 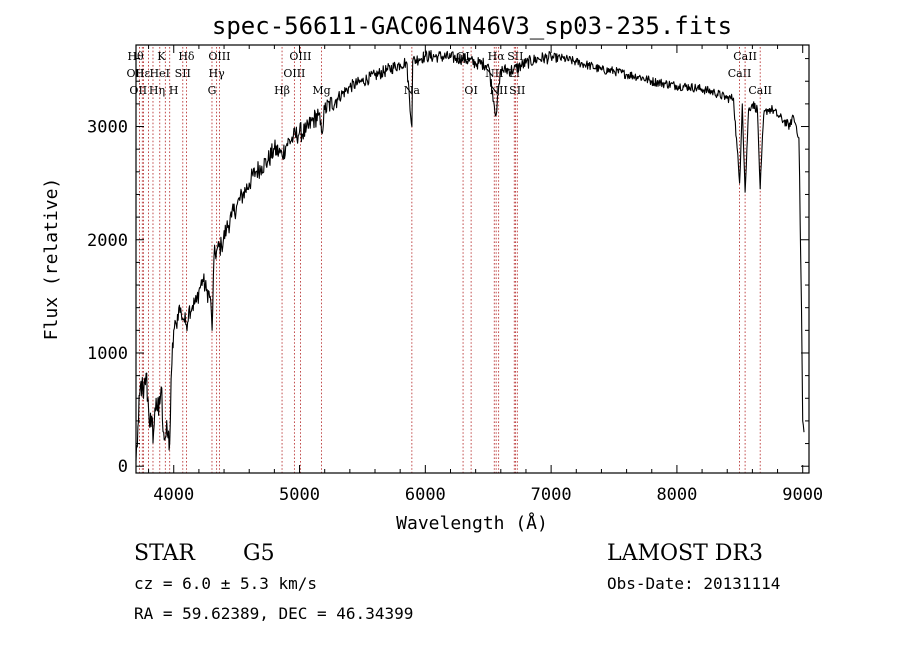 What do you see at coordinates (165, 553) in the screenshot?
I see `object-class: STAR` at bounding box center [165, 553].